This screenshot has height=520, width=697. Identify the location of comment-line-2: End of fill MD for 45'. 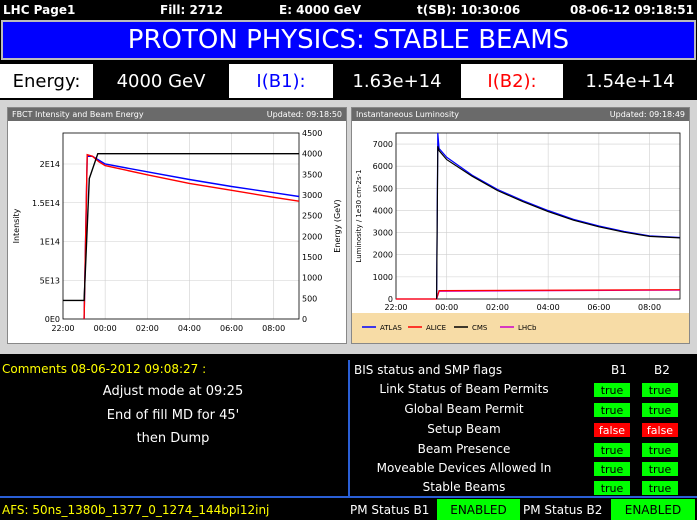
(173, 415).